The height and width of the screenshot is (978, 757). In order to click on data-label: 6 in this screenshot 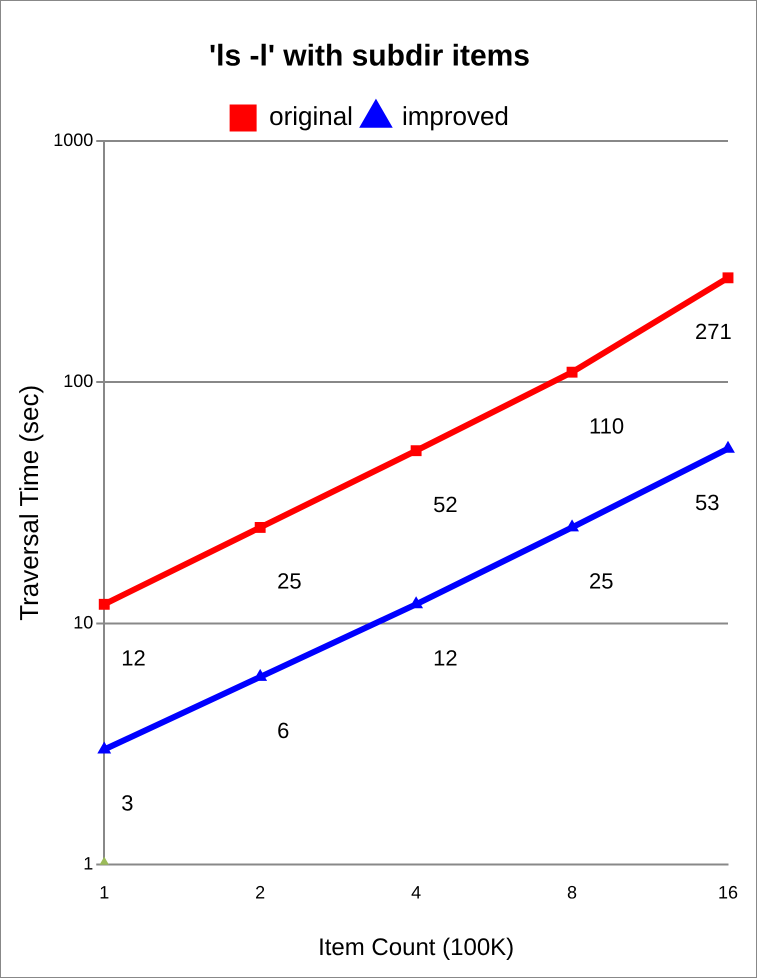, I will do `click(283, 730)`.